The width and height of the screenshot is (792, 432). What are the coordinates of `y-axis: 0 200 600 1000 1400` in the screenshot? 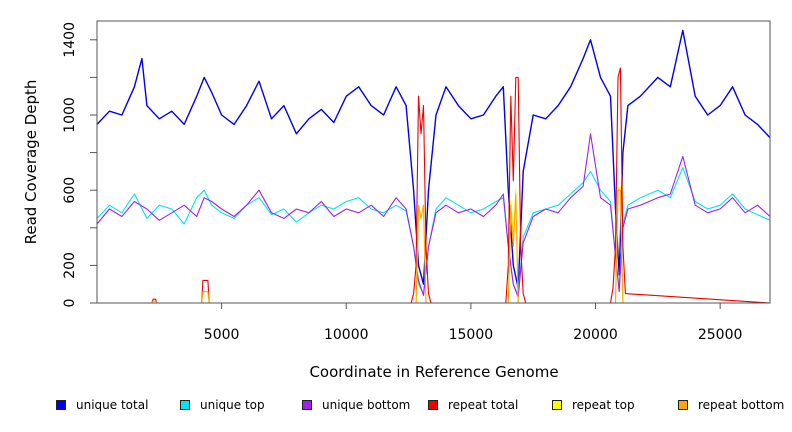 It's located at (79, 164).